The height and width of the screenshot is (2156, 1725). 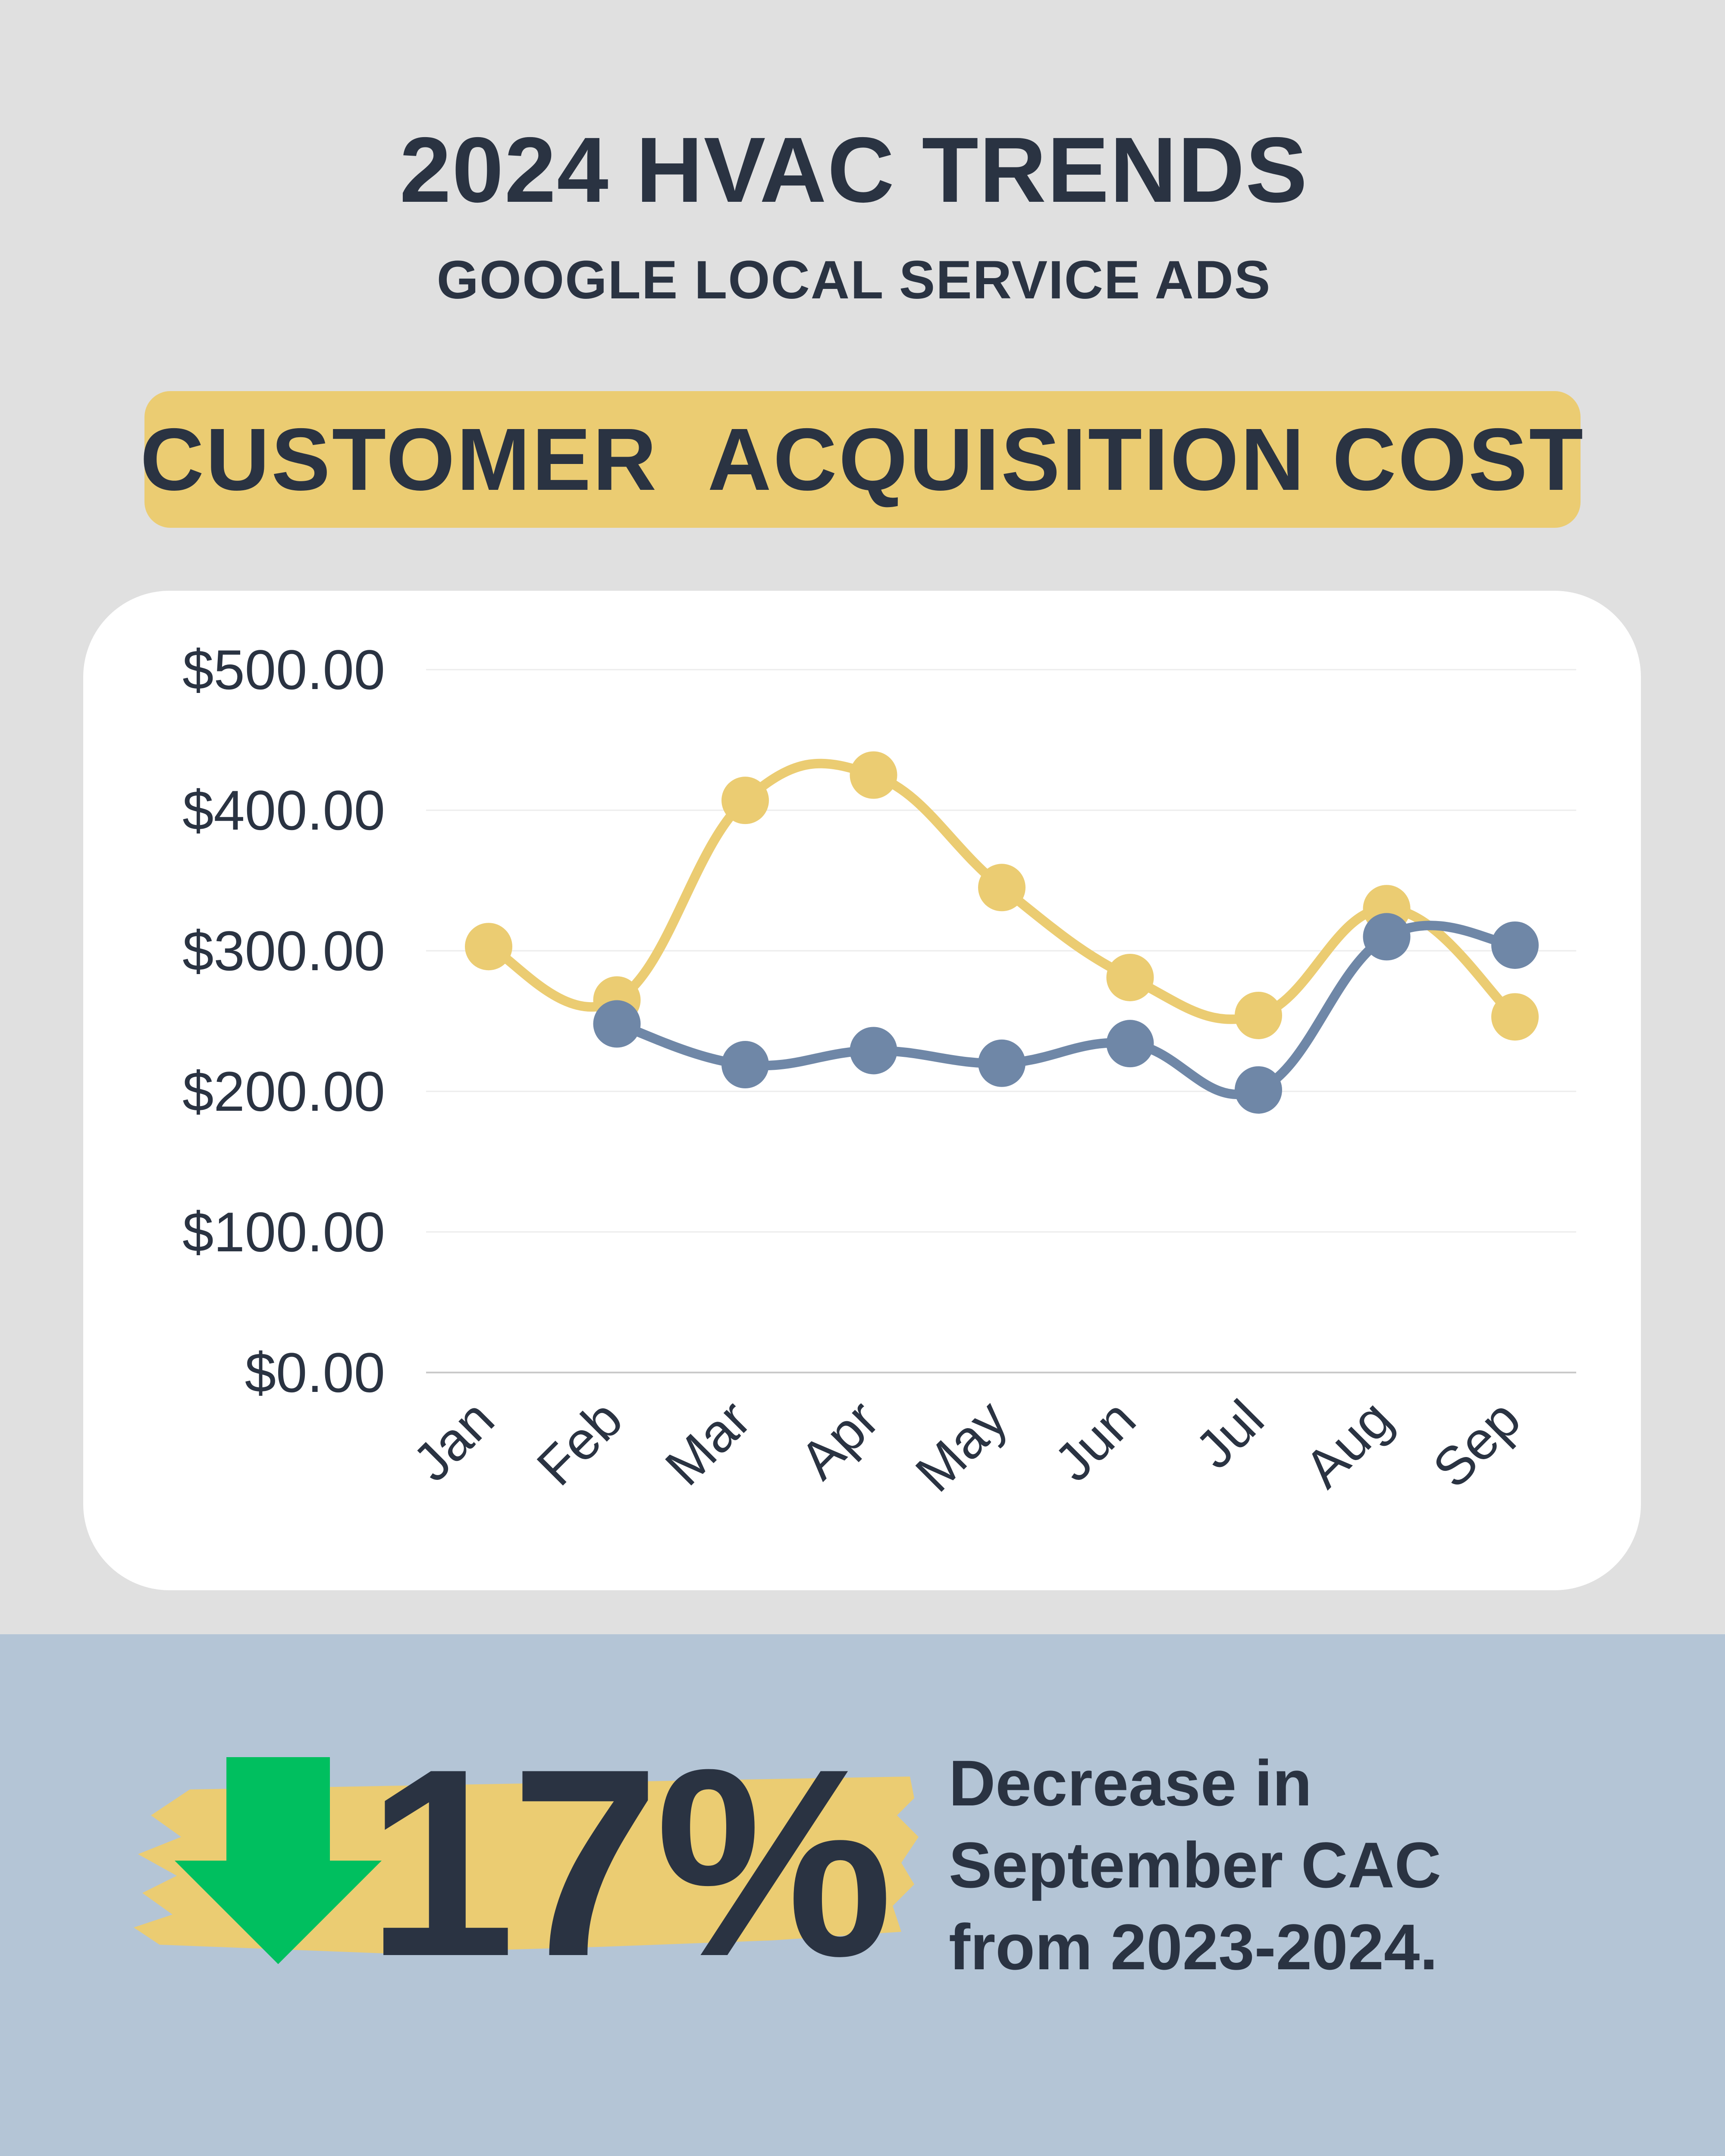 What do you see at coordinates (854, 170) in the screenshot?
I see `page-title: 2024 HVAC TRENDS` at bounding box center [854, 170].